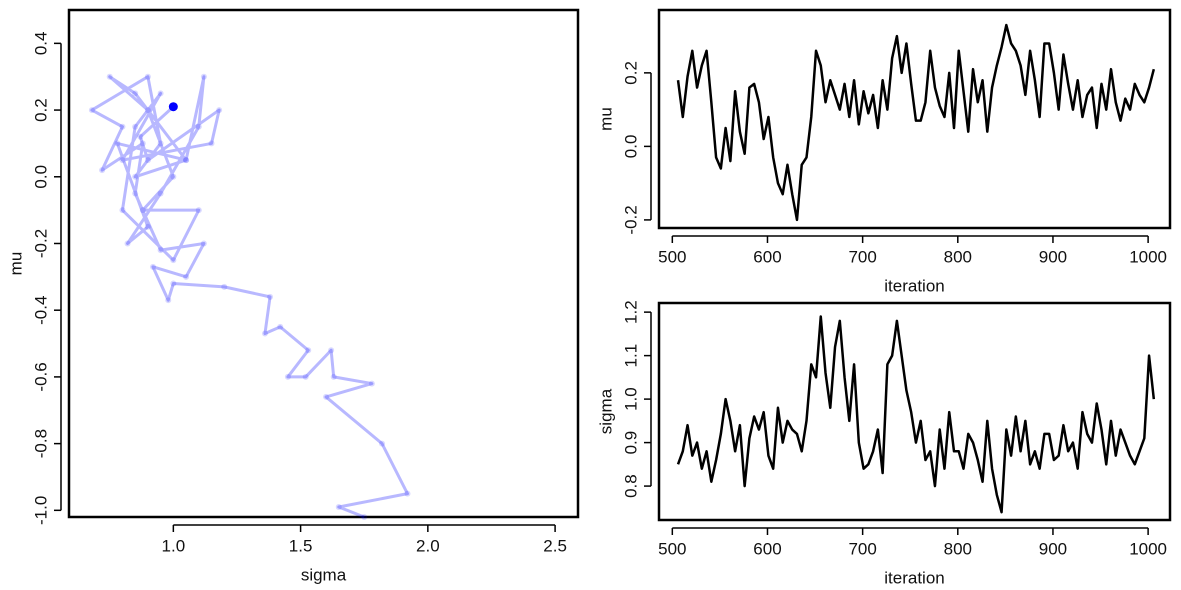 Image resolution: width=1181 pixels, height=590 pixels. I want to click on y-tick-label: -1.0, so click(40, 510).